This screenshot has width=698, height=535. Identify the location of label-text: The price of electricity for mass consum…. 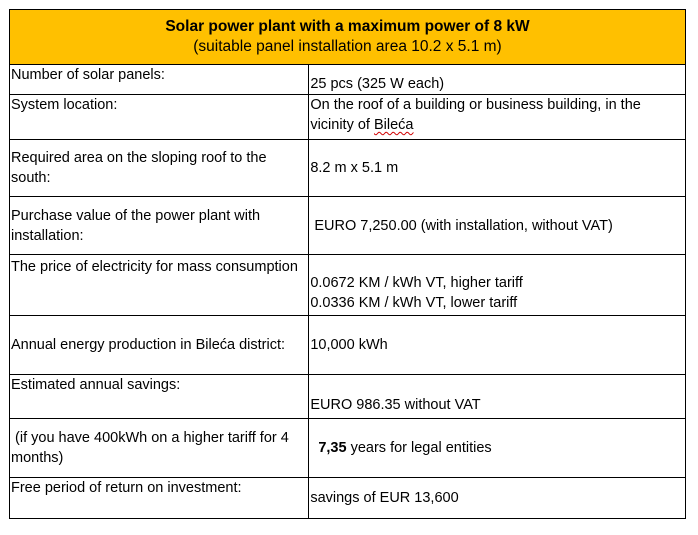
(154, 267).